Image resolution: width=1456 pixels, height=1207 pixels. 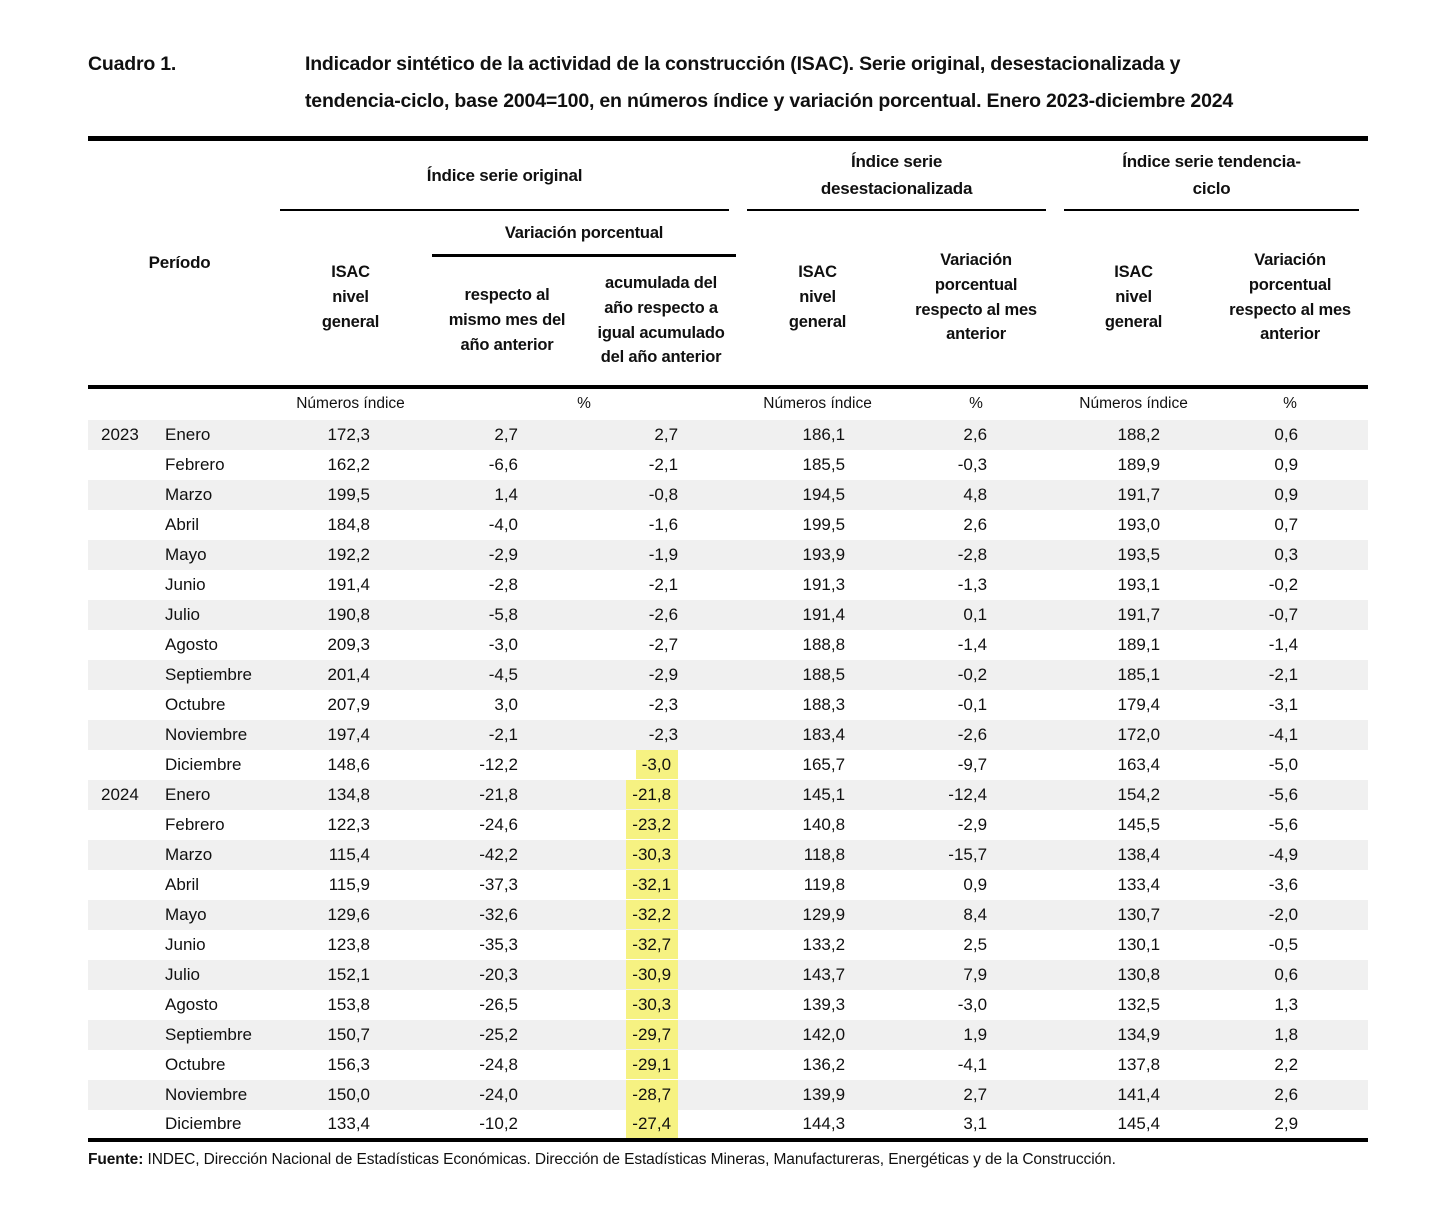 I want to click on value-cell: 139,3, so click(x=824, y=1004).